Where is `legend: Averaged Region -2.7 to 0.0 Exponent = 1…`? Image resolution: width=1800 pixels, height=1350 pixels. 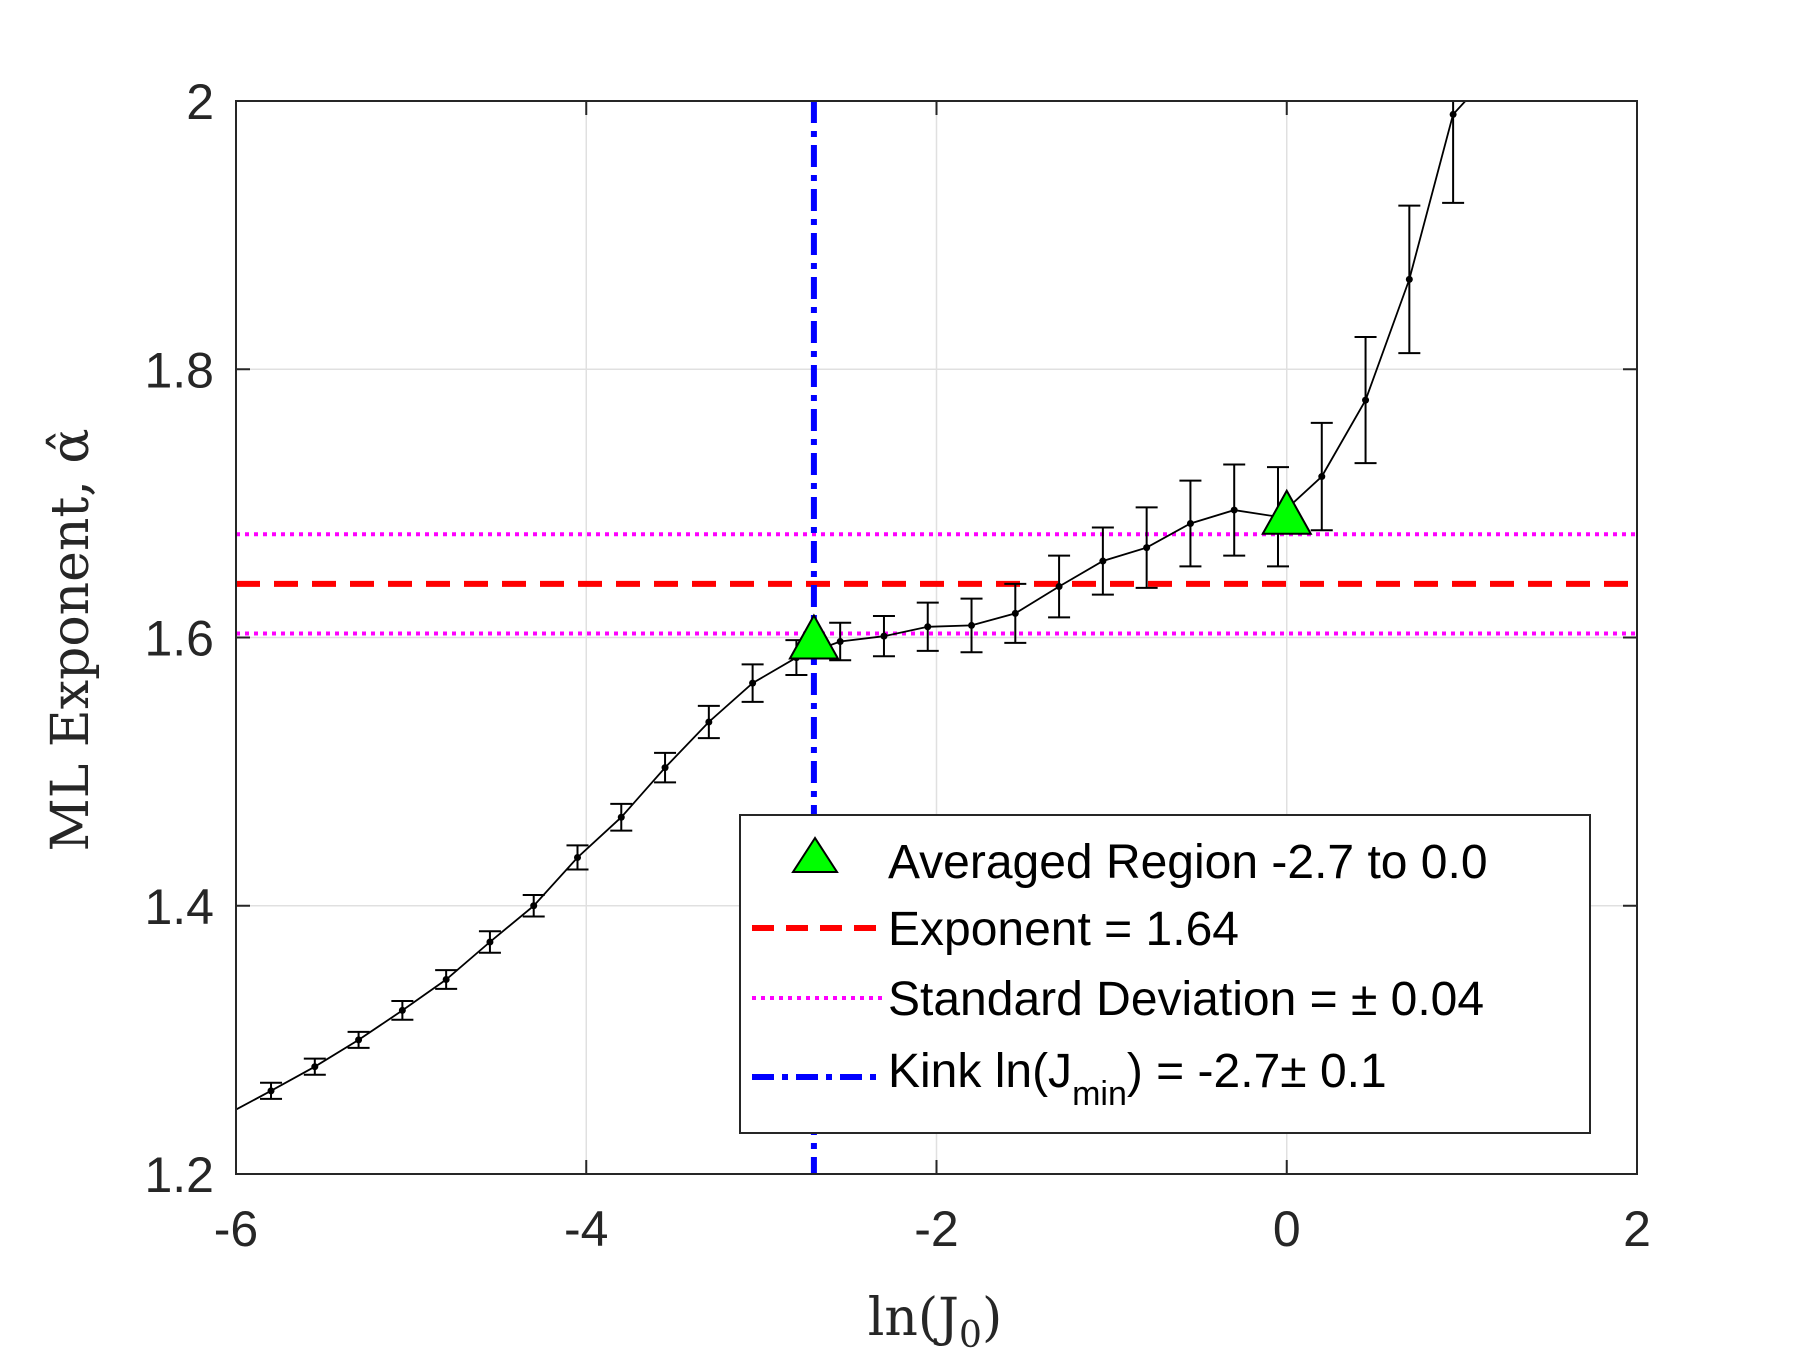 legend: Averaged Region -2.7 to 0.0 Exponent = 1… is located at coordinates (1165, 974).